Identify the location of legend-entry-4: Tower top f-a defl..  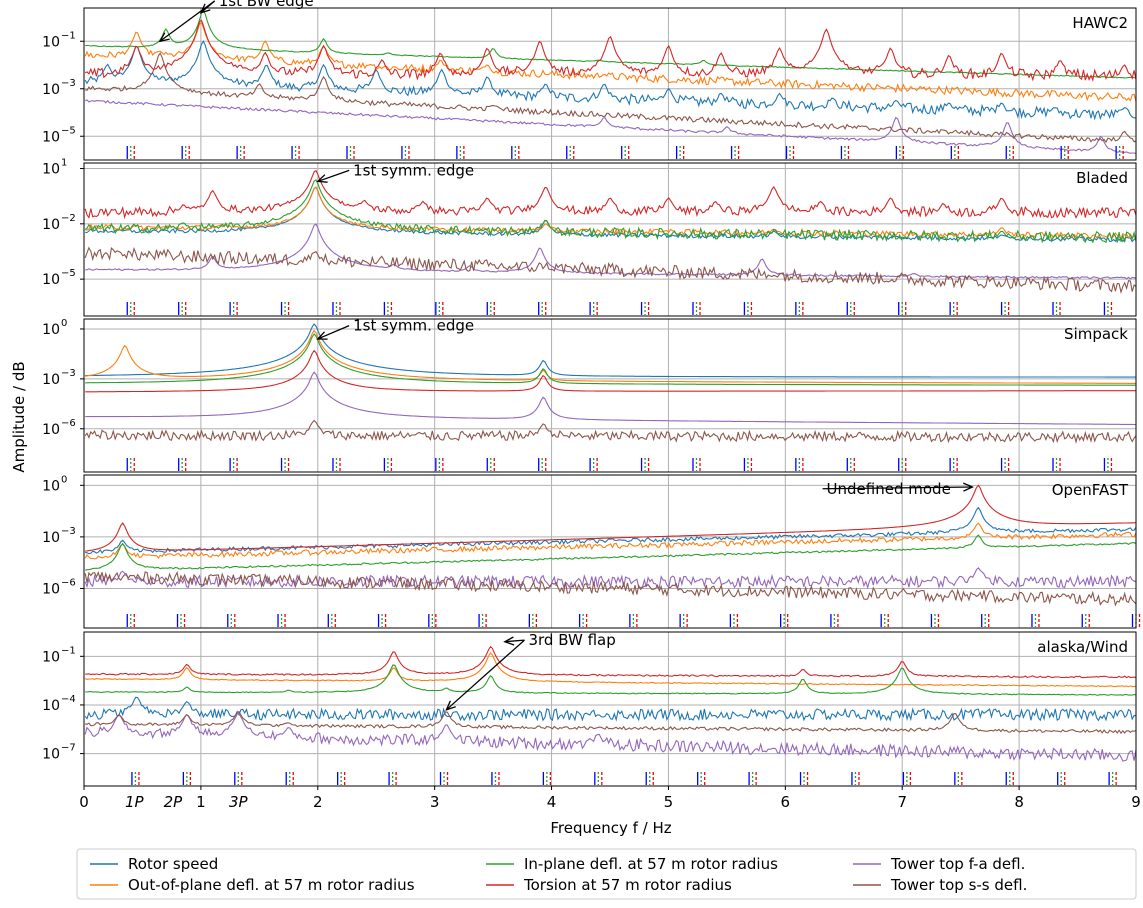
(957, 864).